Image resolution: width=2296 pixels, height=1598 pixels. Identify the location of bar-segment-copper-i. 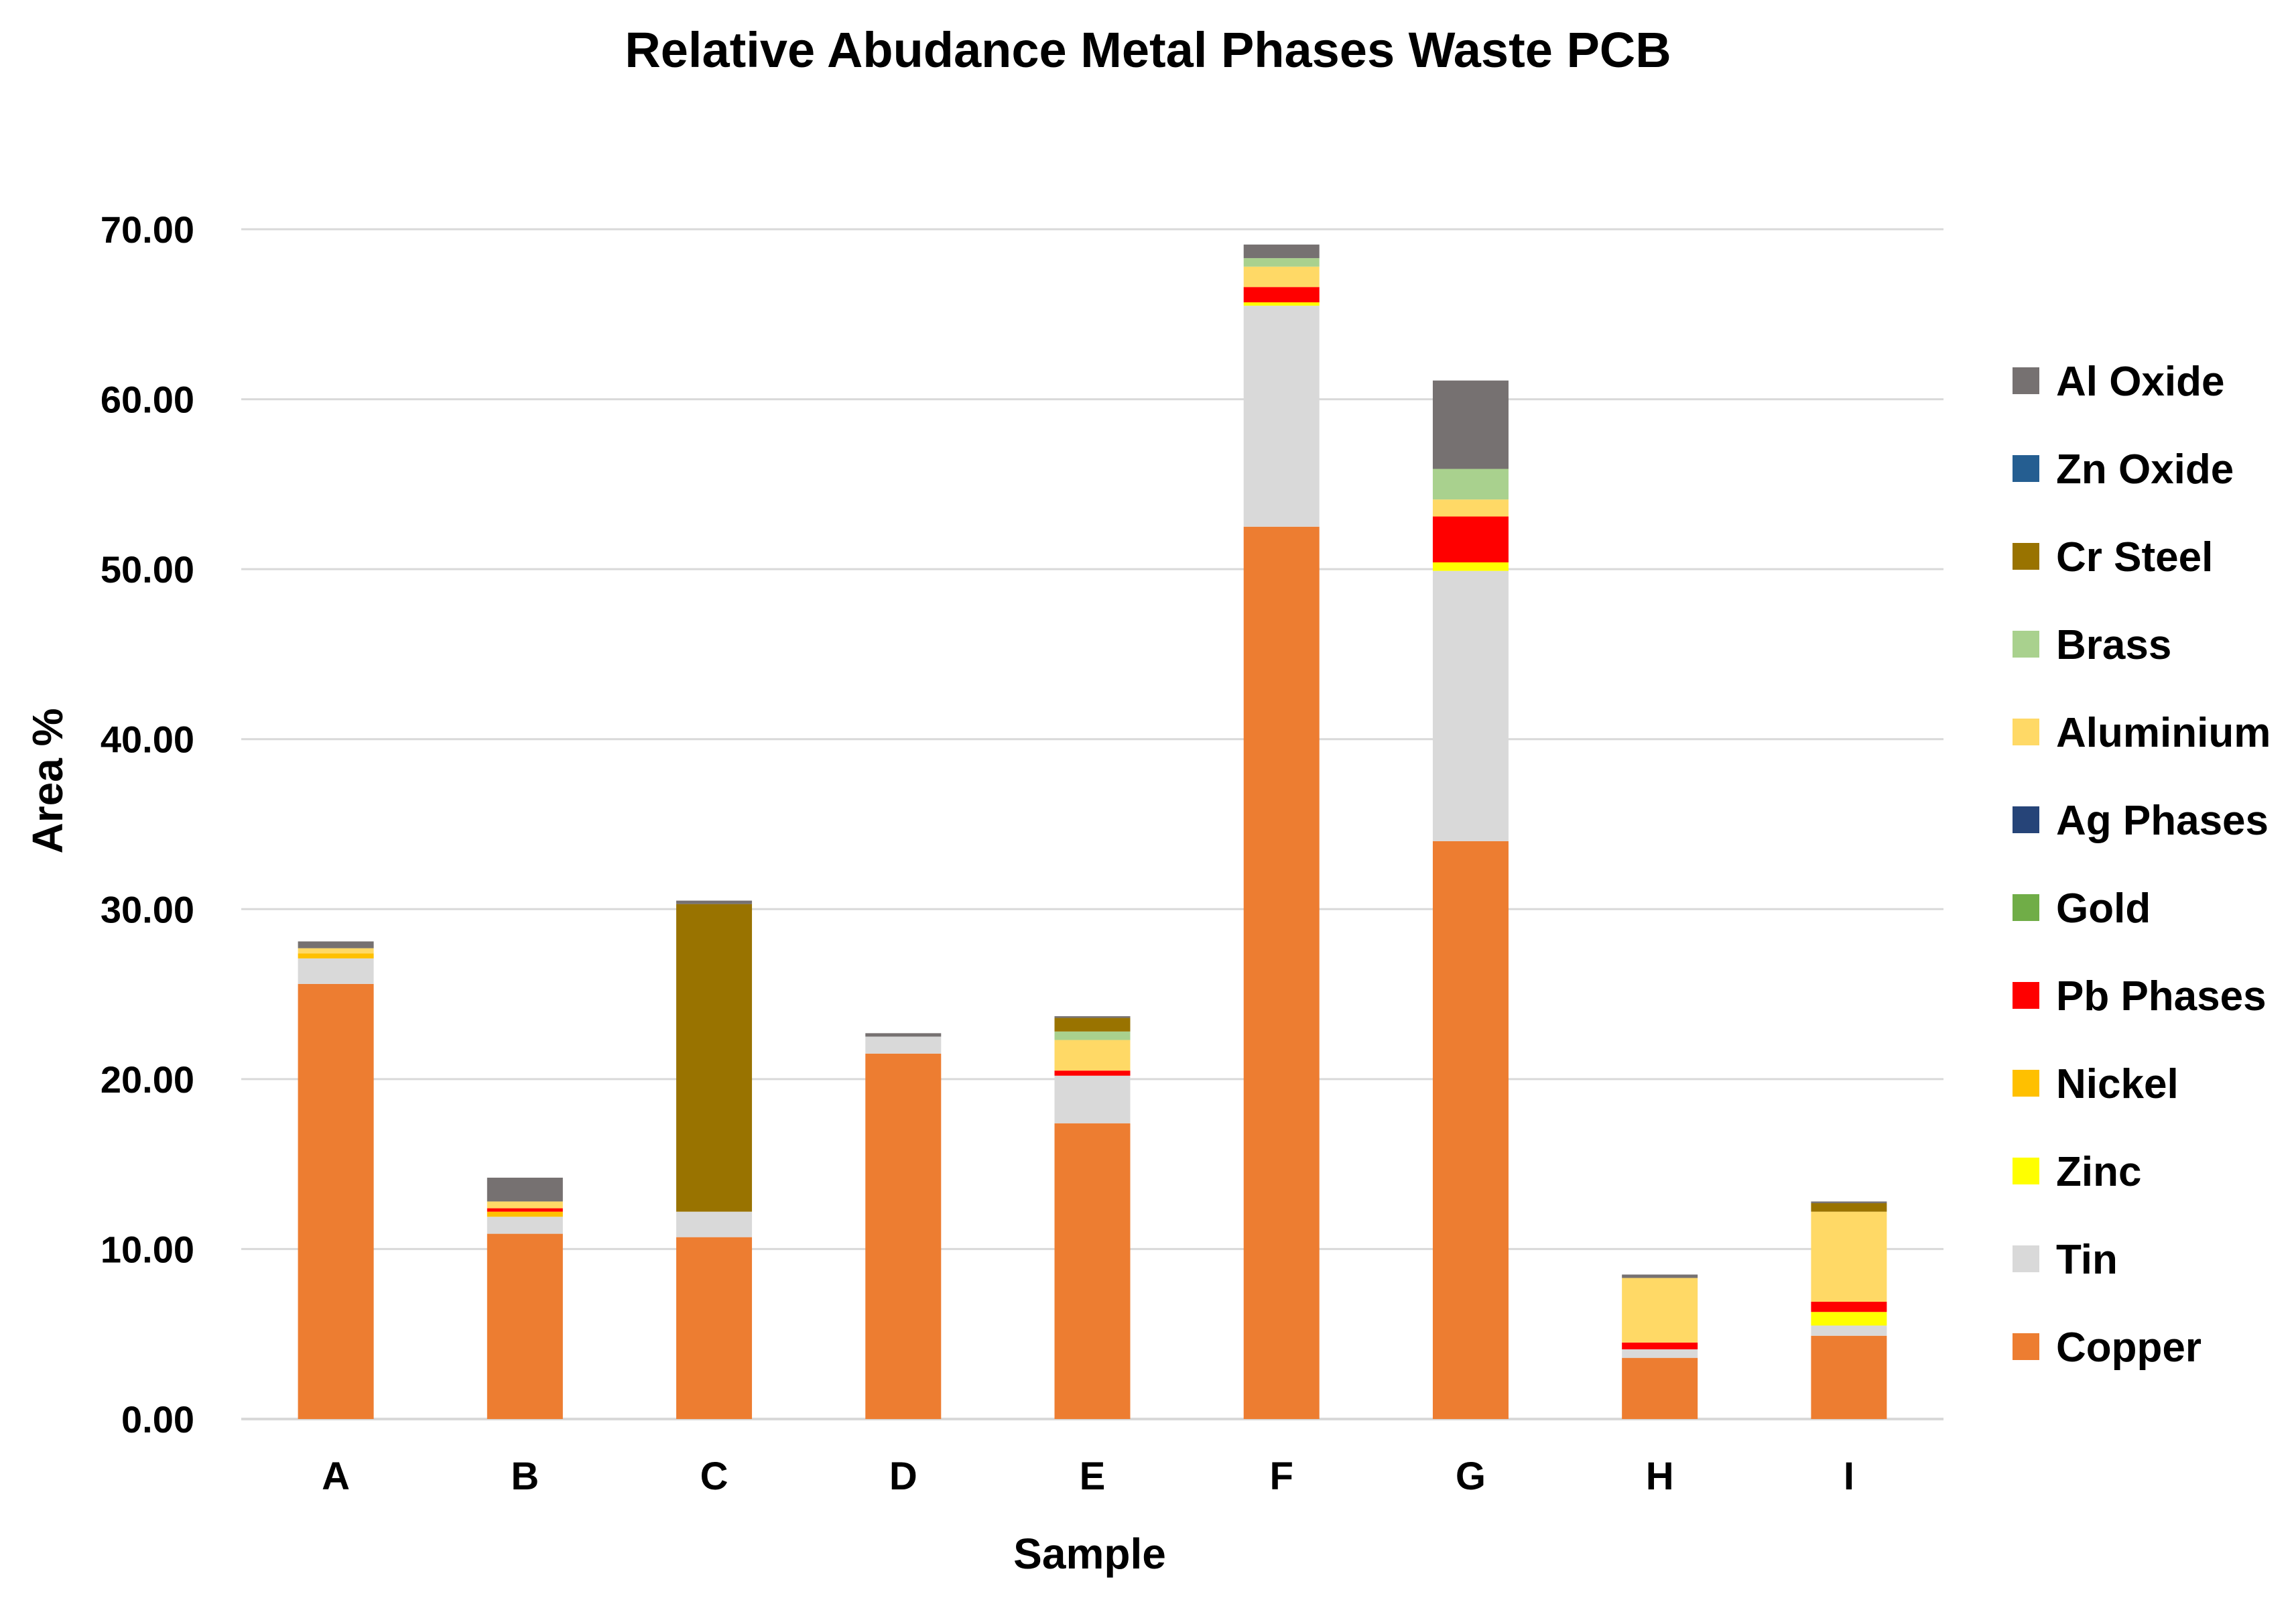
(1849, 1377).